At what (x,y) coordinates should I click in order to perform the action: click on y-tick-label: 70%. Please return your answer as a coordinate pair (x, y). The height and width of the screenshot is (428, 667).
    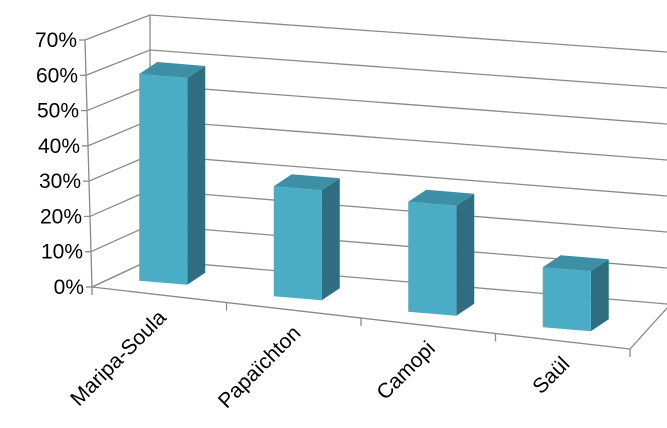
    Looking at the image, I should click on (56, 40).